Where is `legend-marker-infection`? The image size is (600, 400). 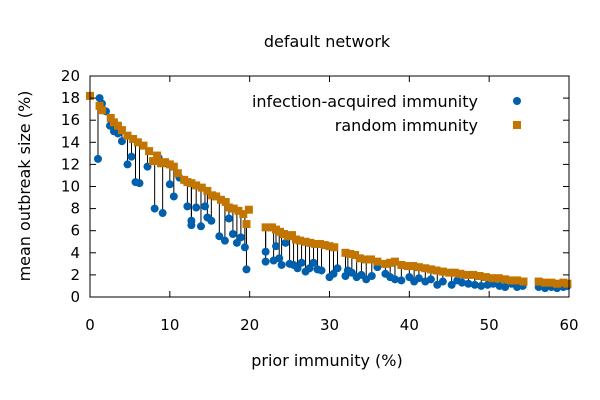
legend-marker-infection is located at coordinates (517, 101).